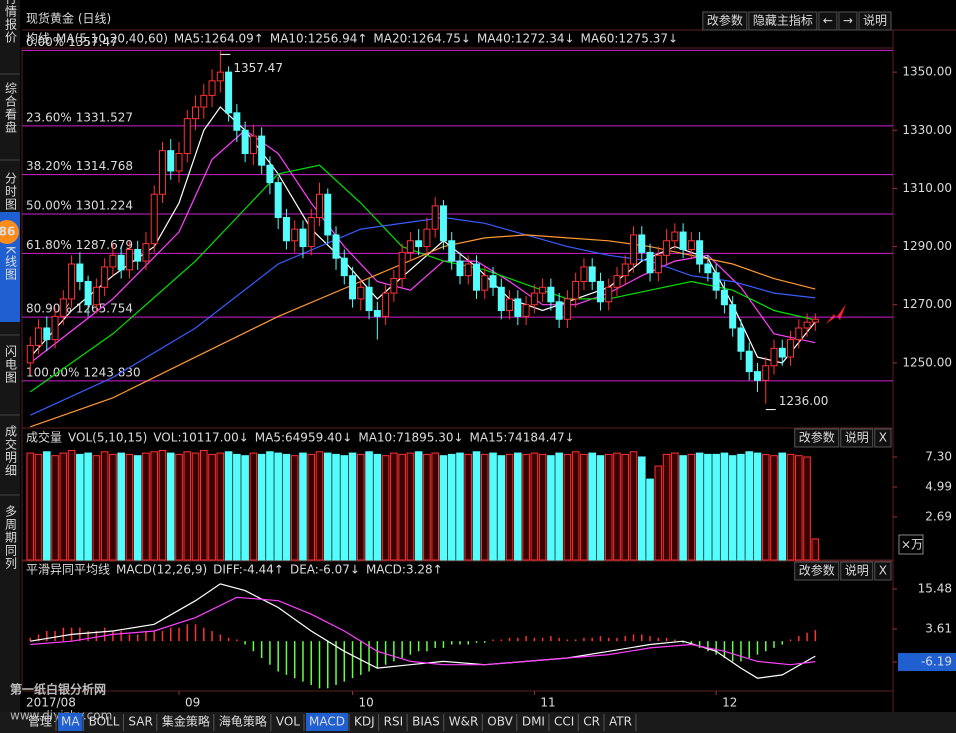 The width and height of the screenshot is (956, 733). Describe the element at coordinates (104, 205) in the screenshot. I see `fib-value: 1301.224` at that location.